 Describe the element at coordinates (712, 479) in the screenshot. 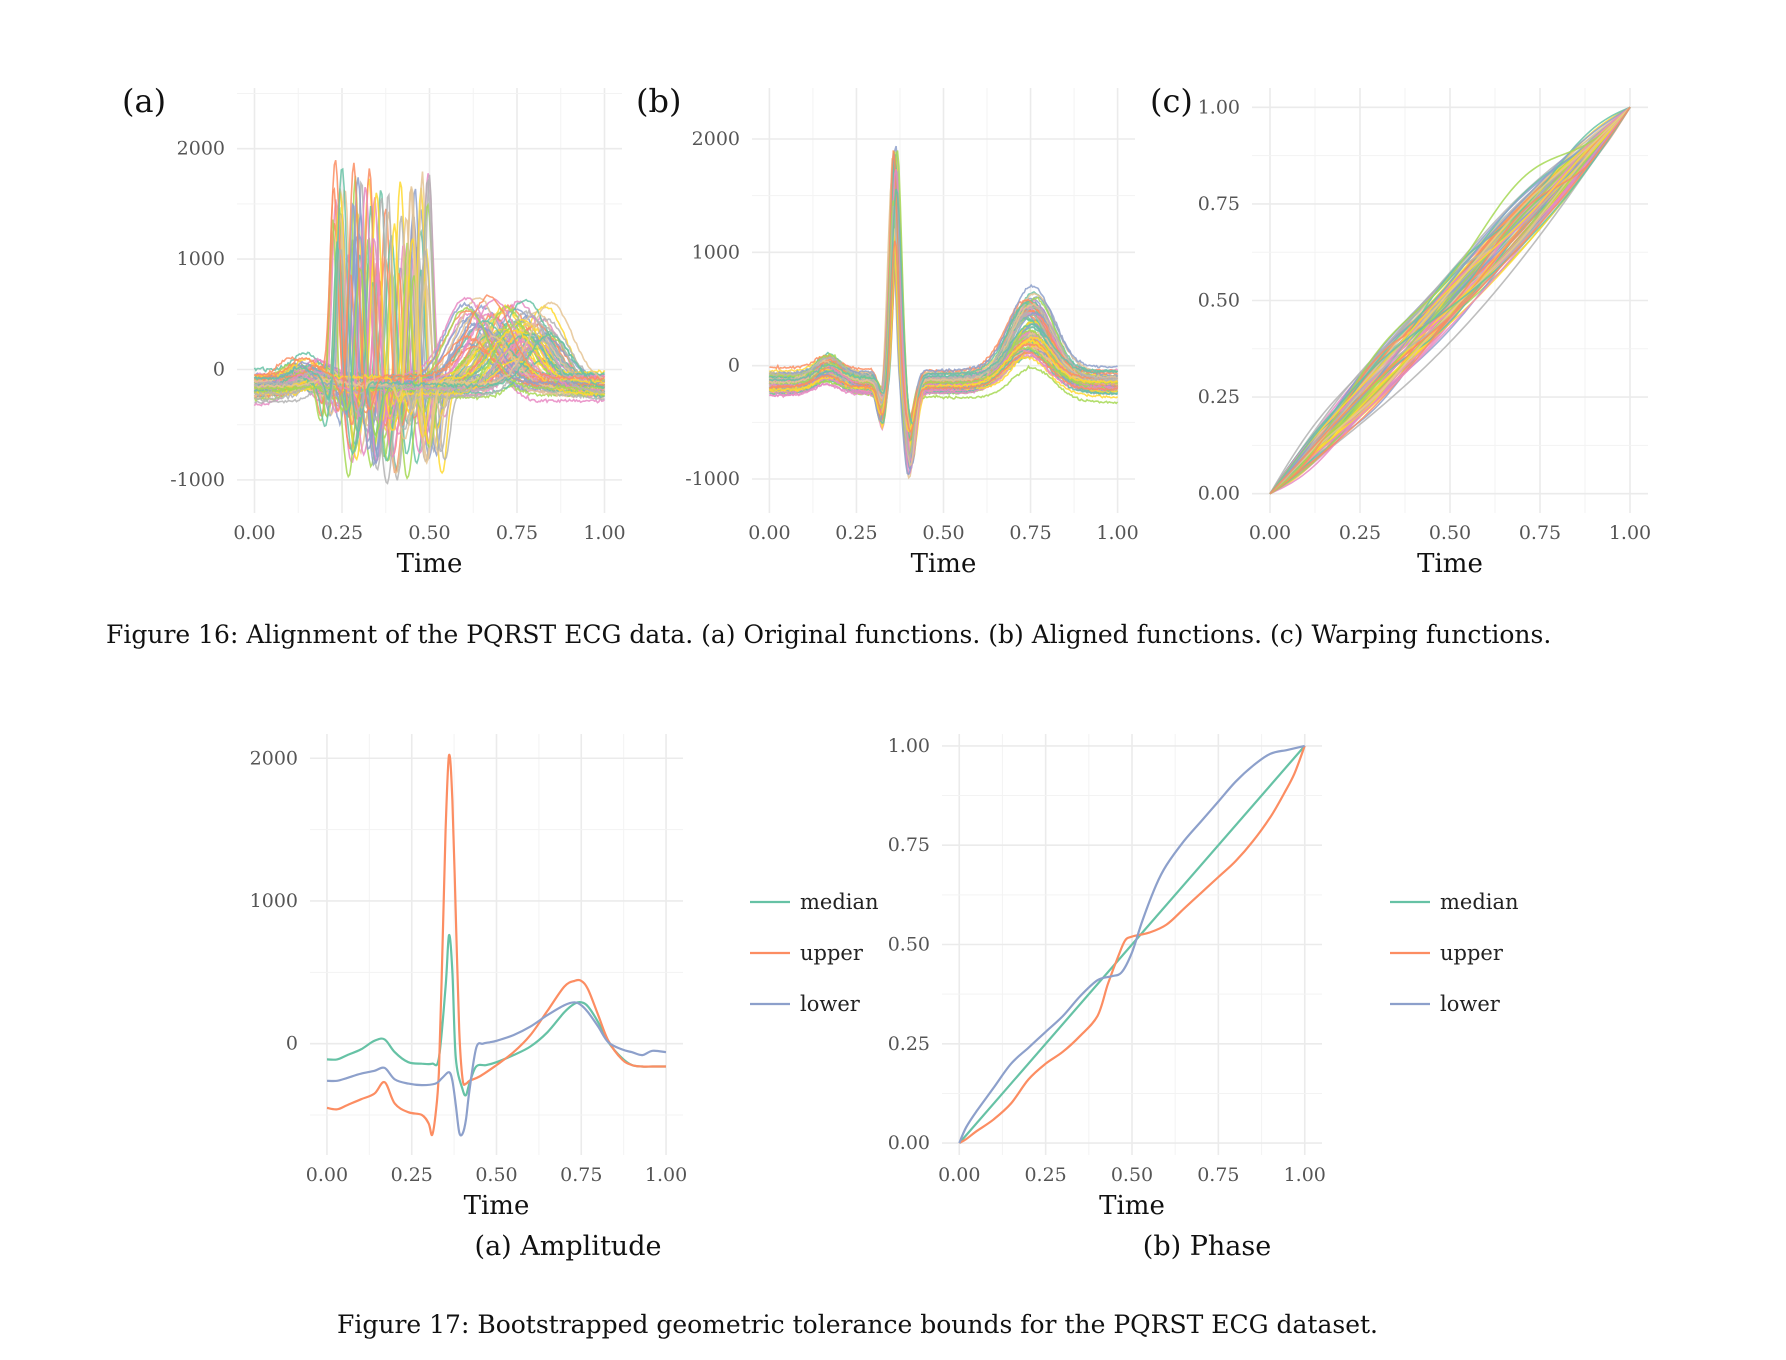

I see `fig16b-ytick-label: -1000` at that location.